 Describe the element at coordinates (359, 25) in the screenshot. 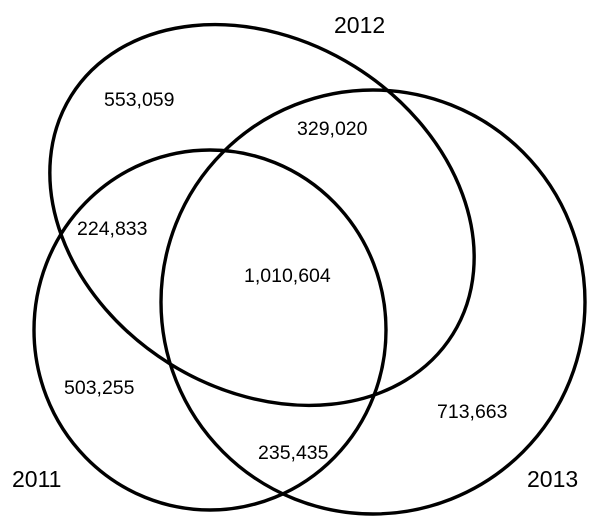

I see `set-label-2012: 2012` at that location.